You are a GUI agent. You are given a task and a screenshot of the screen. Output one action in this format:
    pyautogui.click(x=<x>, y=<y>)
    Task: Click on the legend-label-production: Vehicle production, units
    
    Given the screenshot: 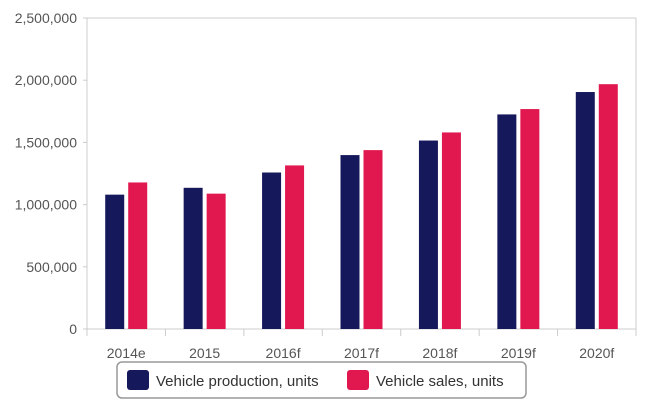 What is the action you would take?
    pyautogui.click(x=237, y=381)
    